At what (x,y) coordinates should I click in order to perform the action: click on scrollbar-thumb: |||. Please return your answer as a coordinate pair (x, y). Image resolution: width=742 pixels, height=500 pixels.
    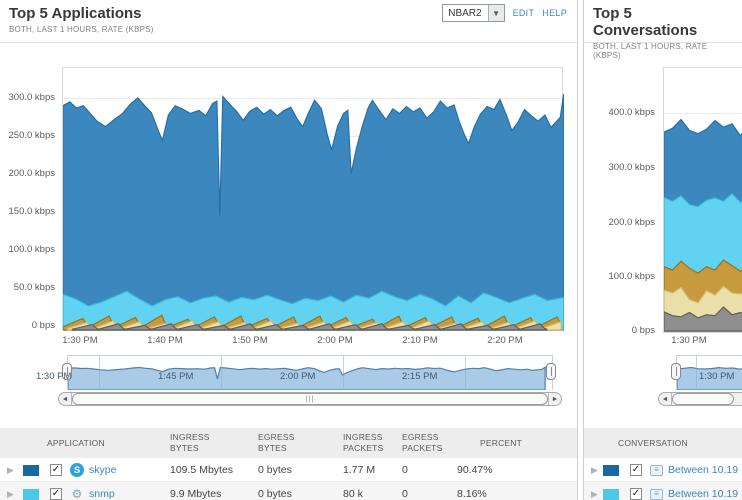
    Looking at the image, I should click on (310, 399).